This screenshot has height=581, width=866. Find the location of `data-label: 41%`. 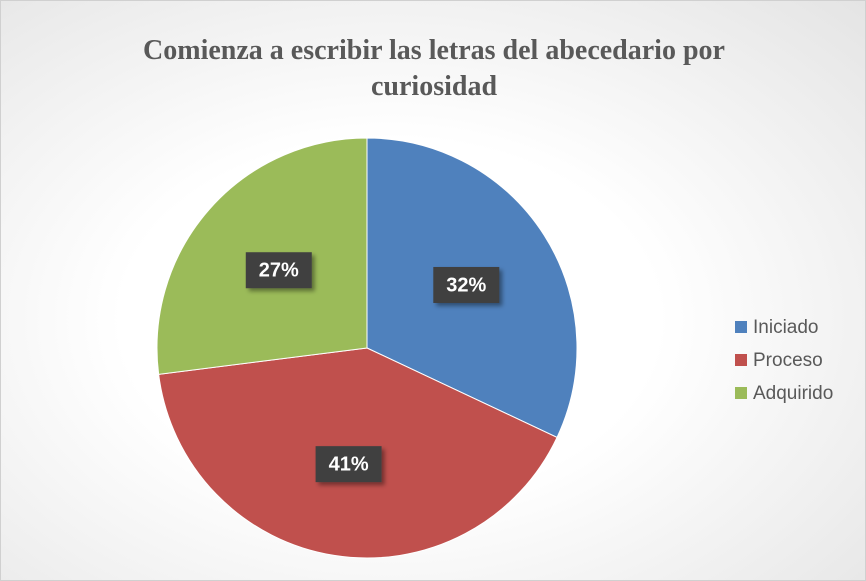

data-label: 41% is located at coordinates (349, 464).